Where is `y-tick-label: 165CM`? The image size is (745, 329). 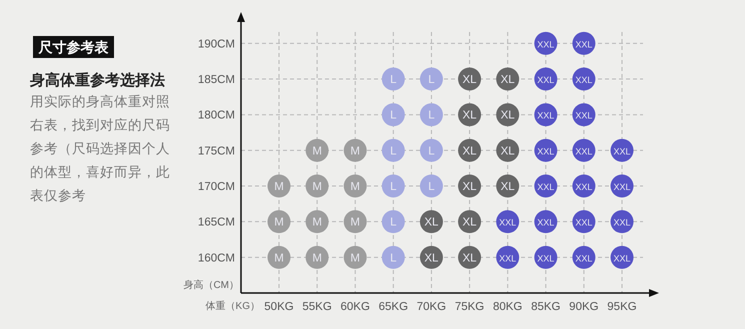
y-tick-label: 165CM is located at coordinates (216, 222).